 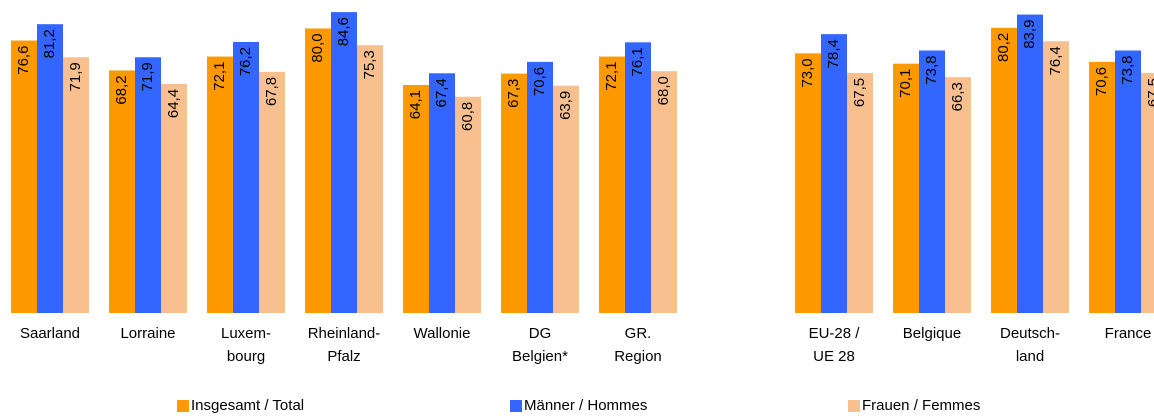 I want to click on value-label: 68,2, so click(x=121, y=89).